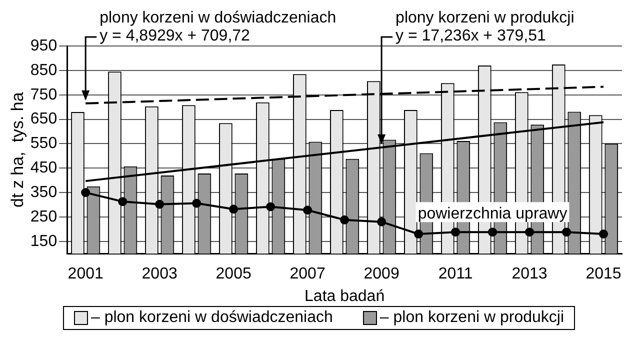  Describe the element at coordinates (455, 274) in the screenshot. I see `x-tick-label: 2011` at that location.